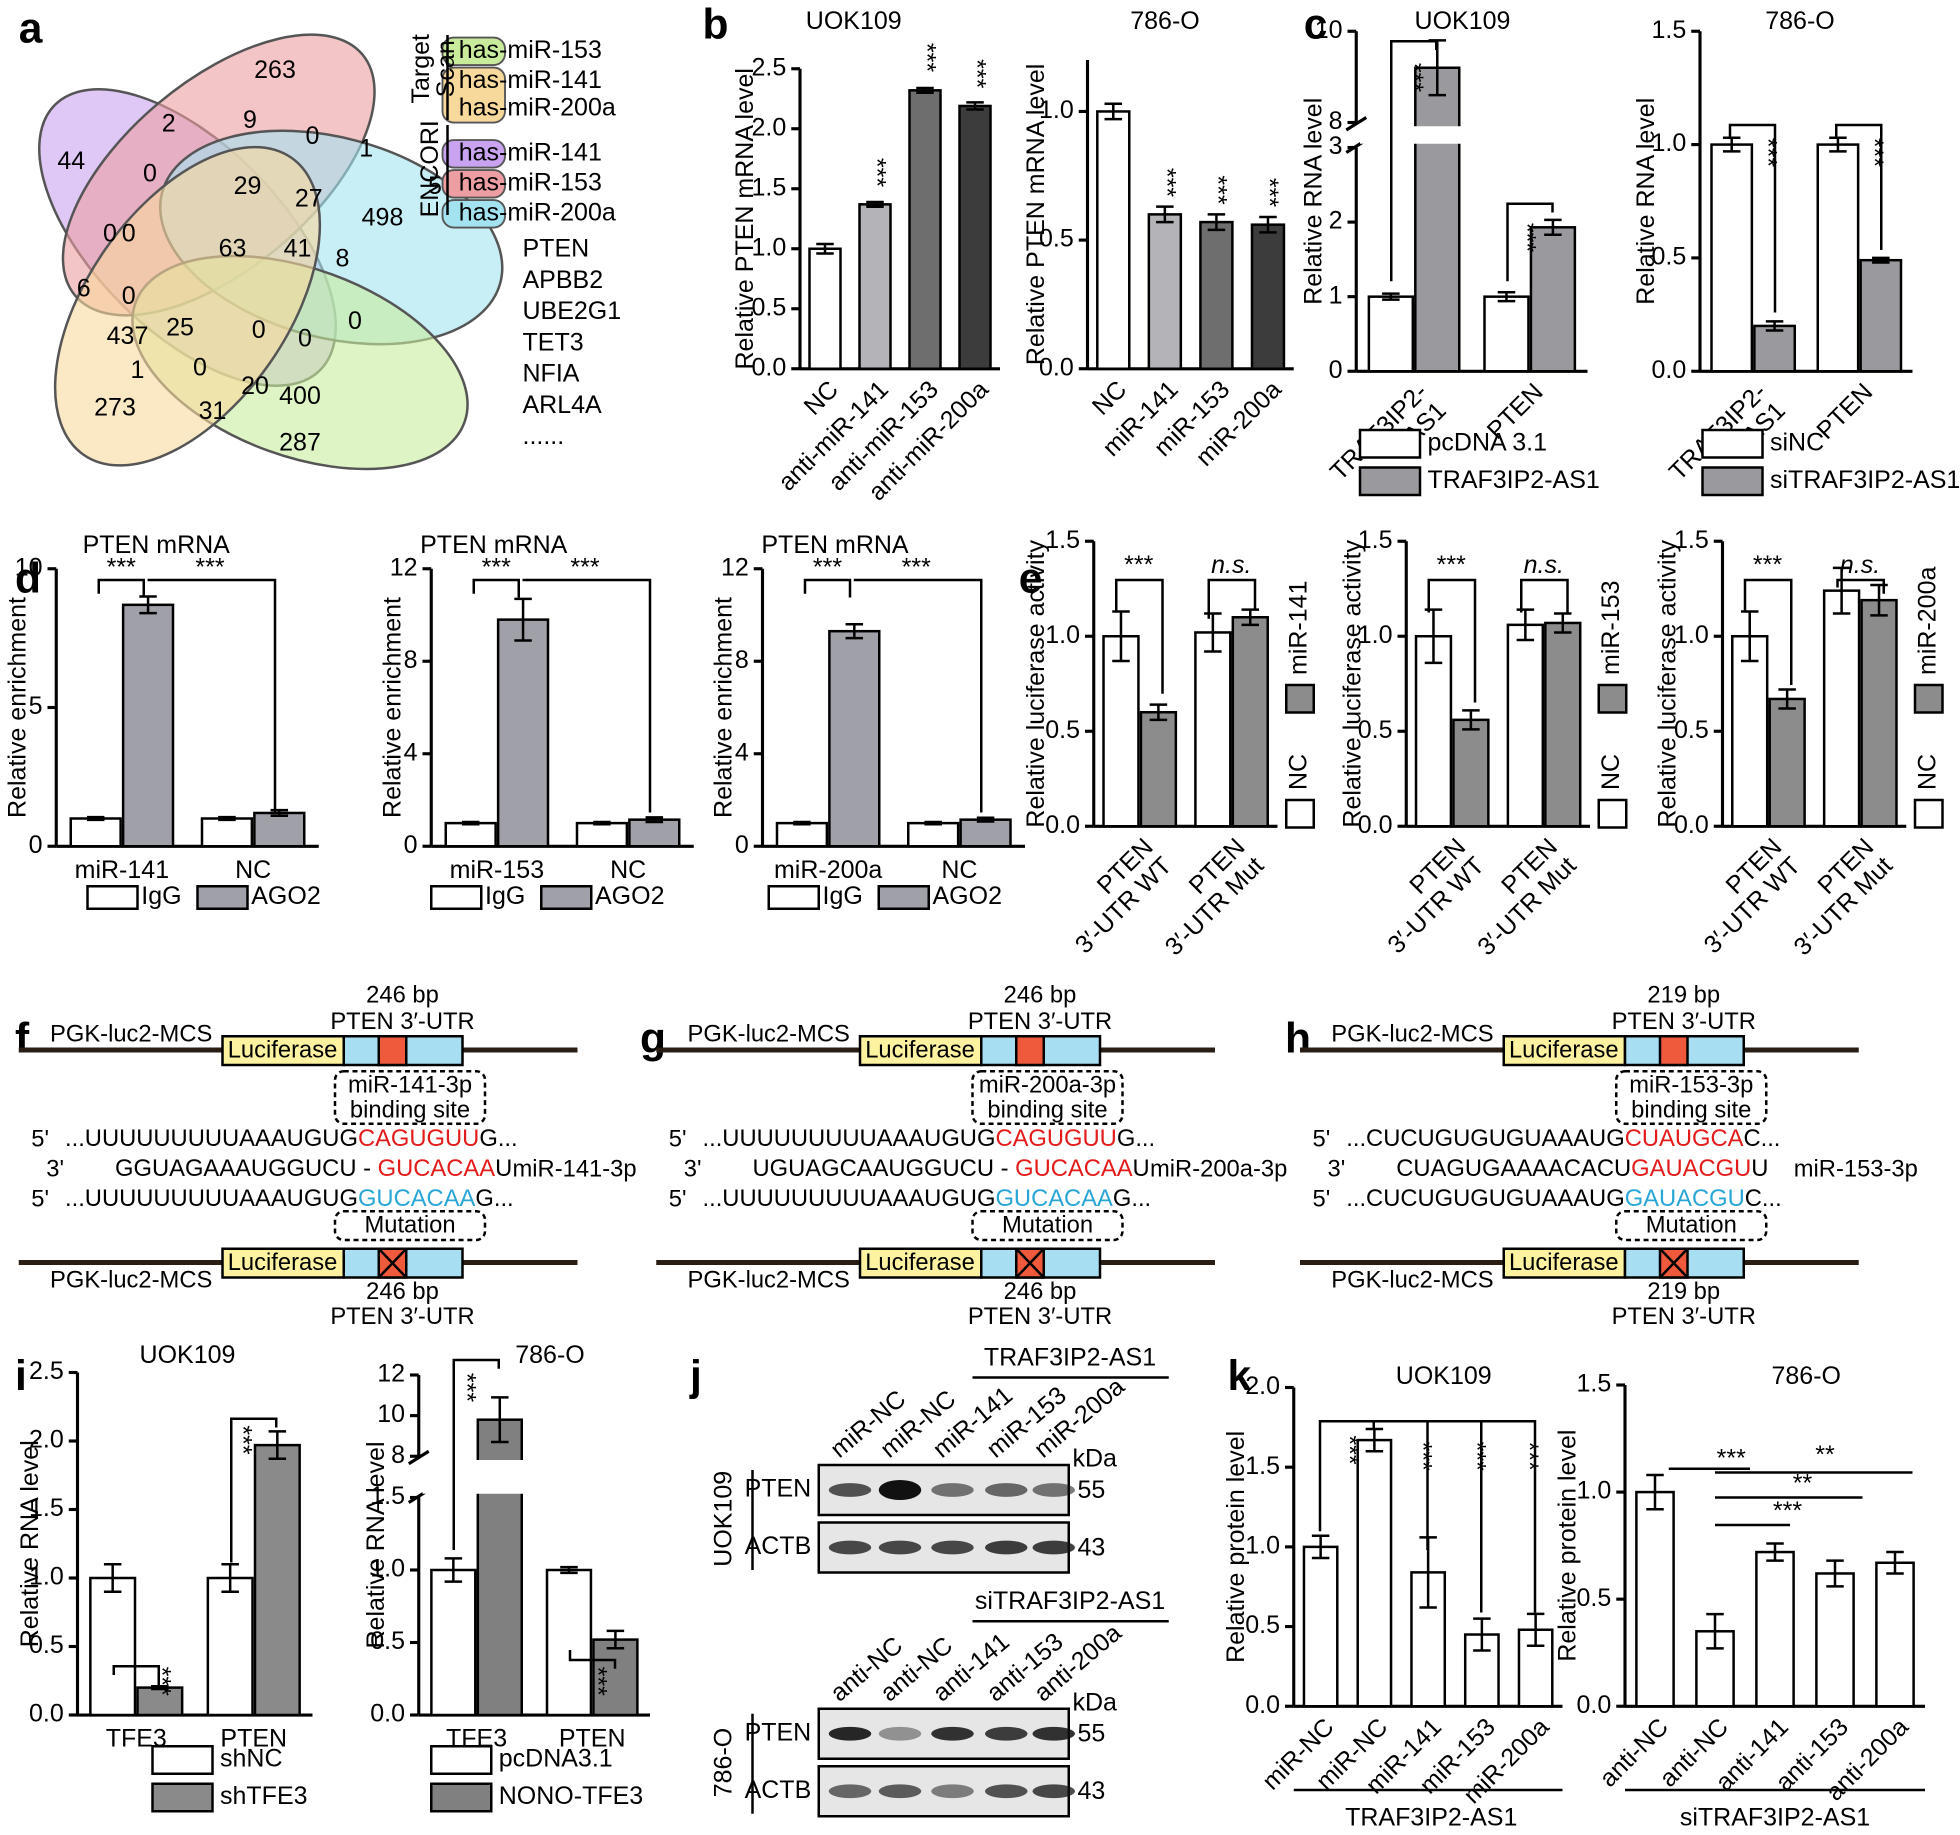 The width and height of the screenshot is (1960, 1835). Describe the element at coordinates (1322, 1198) in the screenshot. I see `sequence-prime: 5'` at that location.